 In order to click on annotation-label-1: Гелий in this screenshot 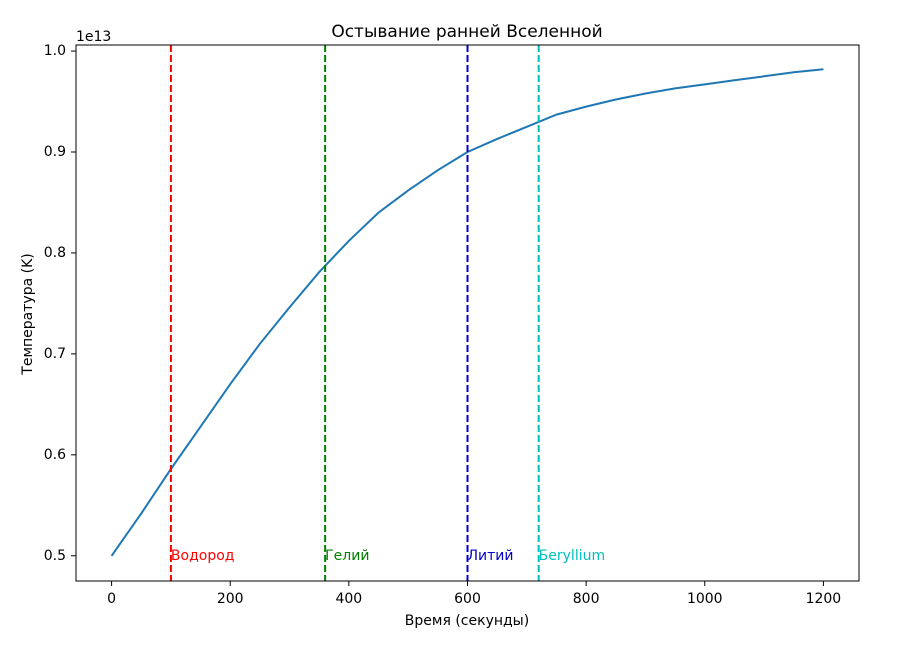, I will do `click(347, 556)`.